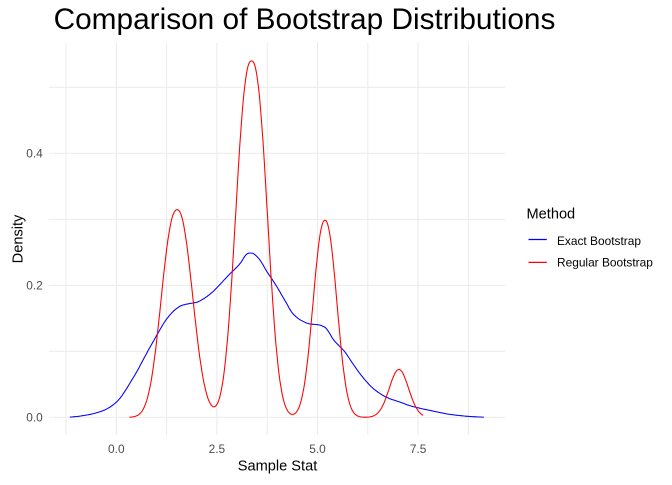 This screenshot has height=485, width=672. Describe the element at coordinates (217, 449) in the screenshot. I see `svg-text: 2.5` at that location.